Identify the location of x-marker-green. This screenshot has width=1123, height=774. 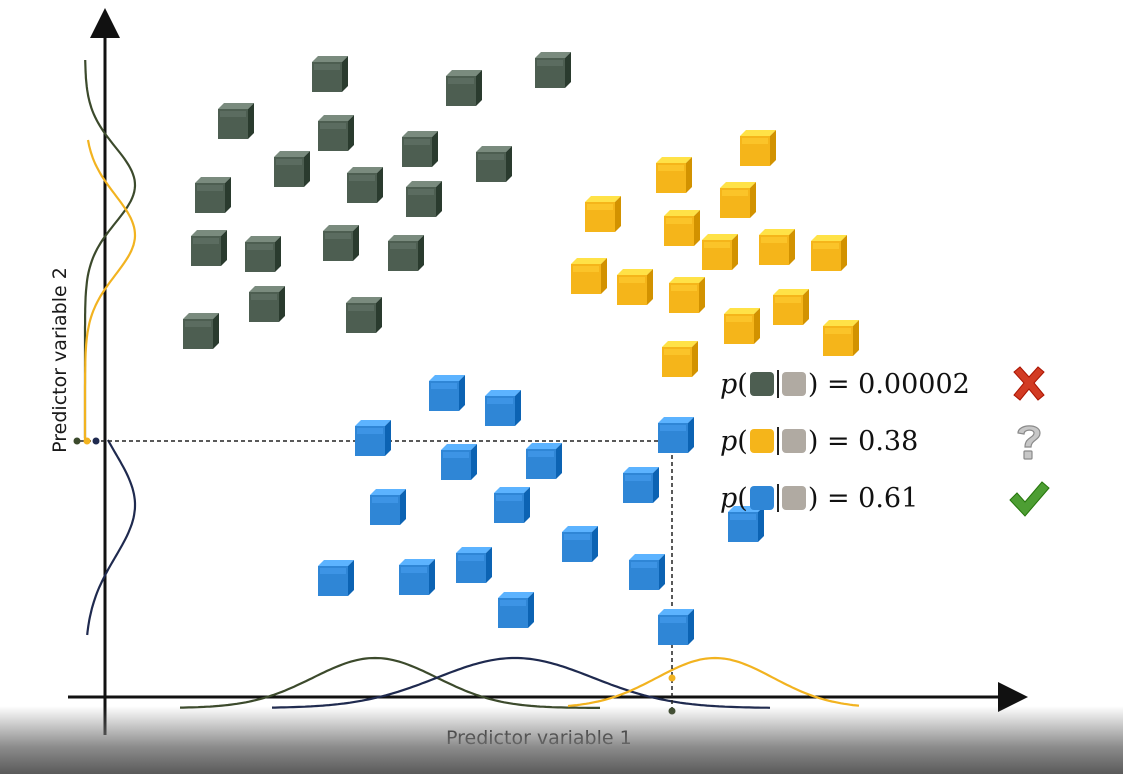
(672, 711).